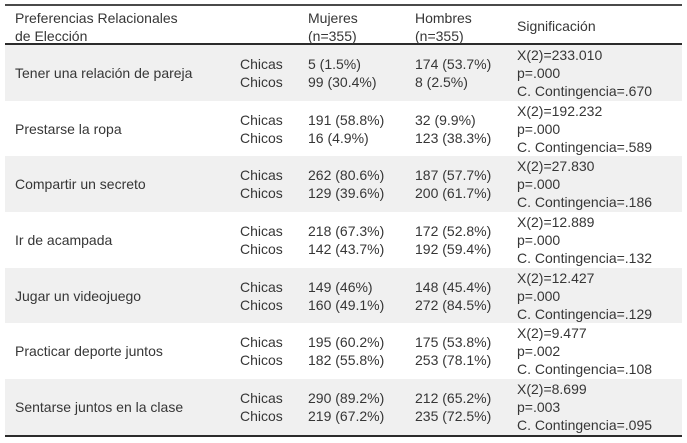  I want to click on mujeres-chicos-value: 16 (4.9%), so click(338, 137).